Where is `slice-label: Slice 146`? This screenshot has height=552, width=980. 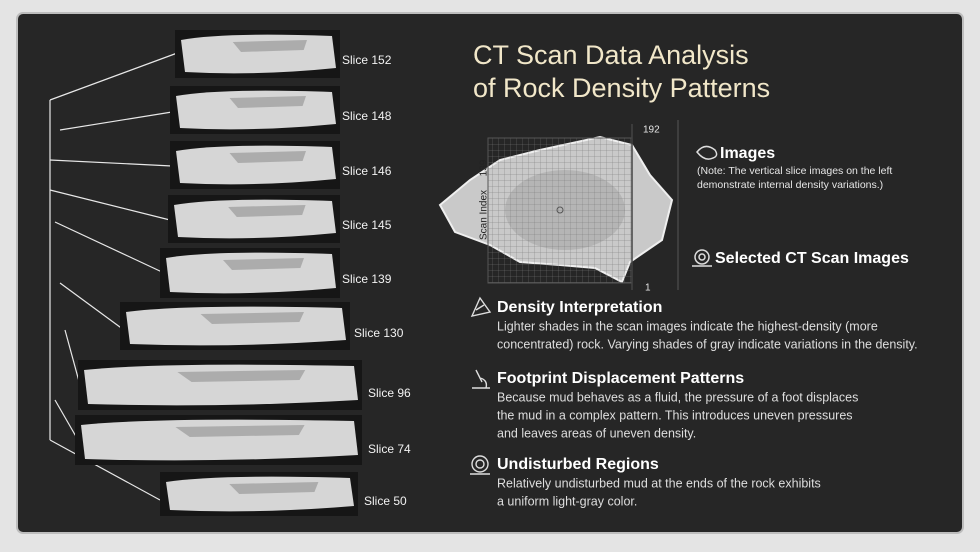
slice-label: Slice 146 is located at coordinates (367, 171).